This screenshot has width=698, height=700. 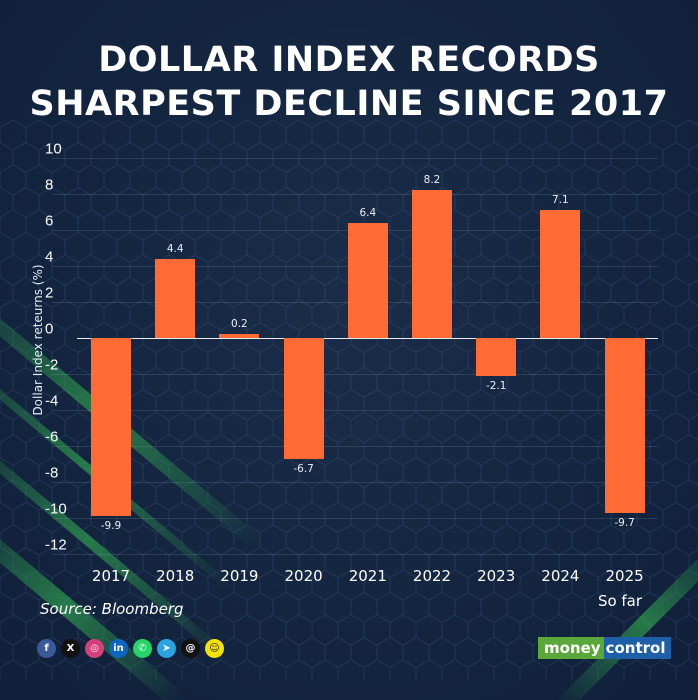 What do you see at coordinates (49, 257) in the screenshot?
I see `y-tick-label: 4` at bounding box center [49, 257].